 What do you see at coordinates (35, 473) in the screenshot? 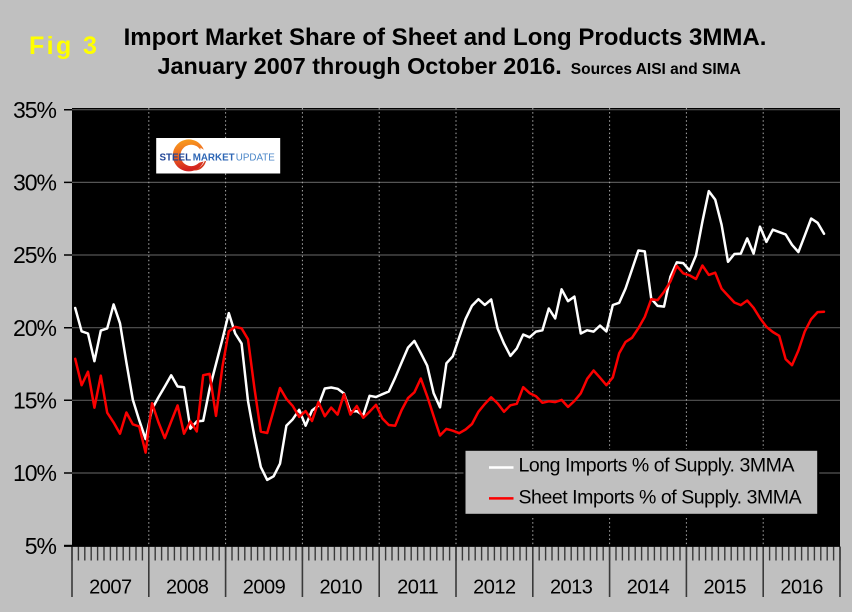
I see `svg-text: 10%` at bounding box center [35, 473].